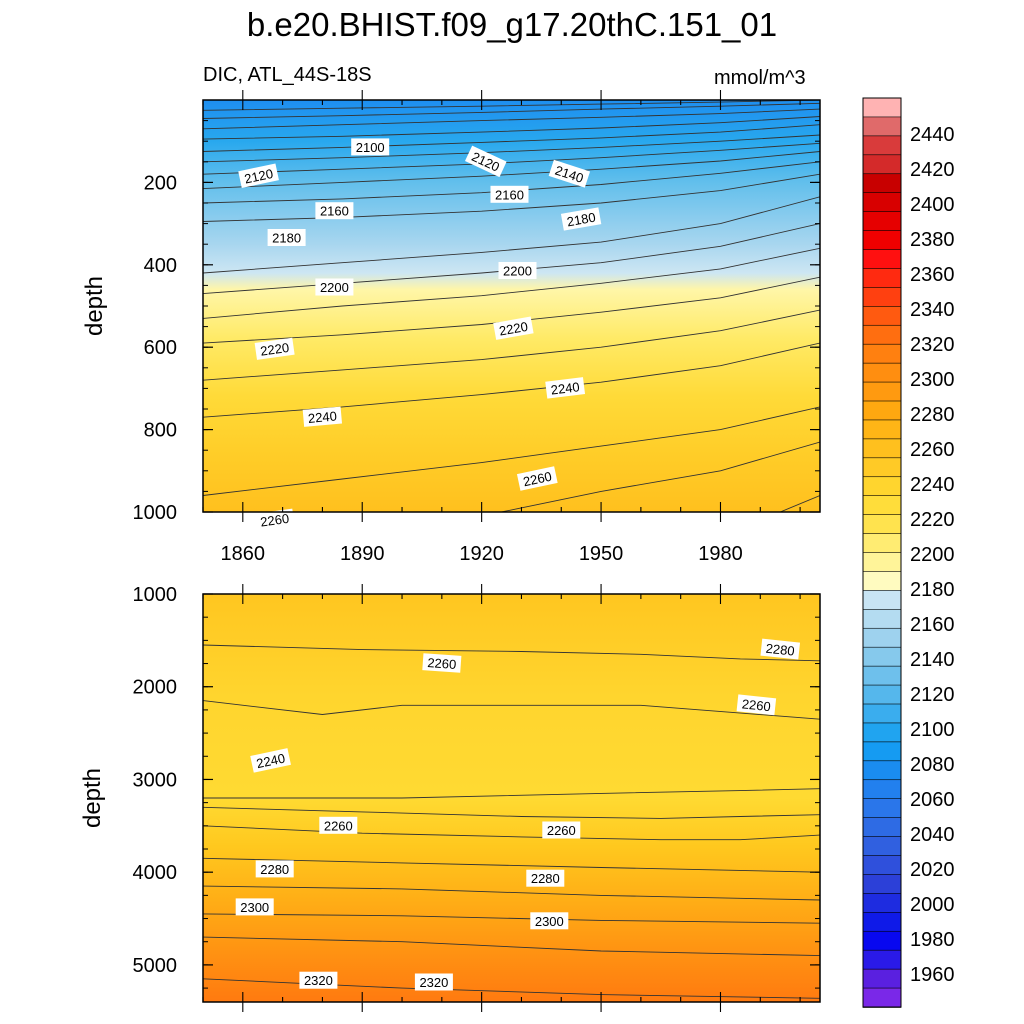 The height and width of the screenshot is (1024, 1024). I want to click on contour-label-text: 2220, so click(274, 349).